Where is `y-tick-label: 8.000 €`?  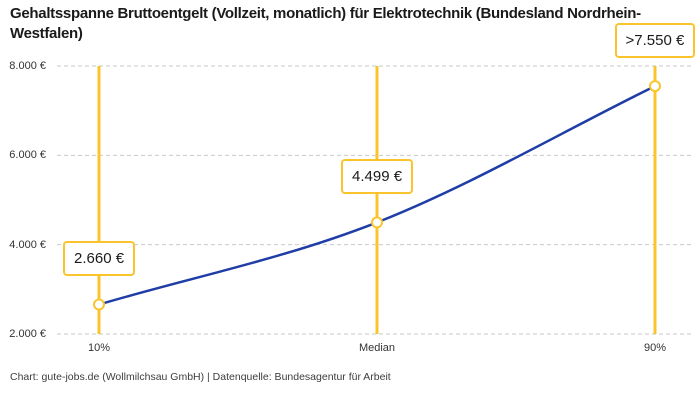
y-tick-label: 8.000 € is located at coordinates (27, 66).